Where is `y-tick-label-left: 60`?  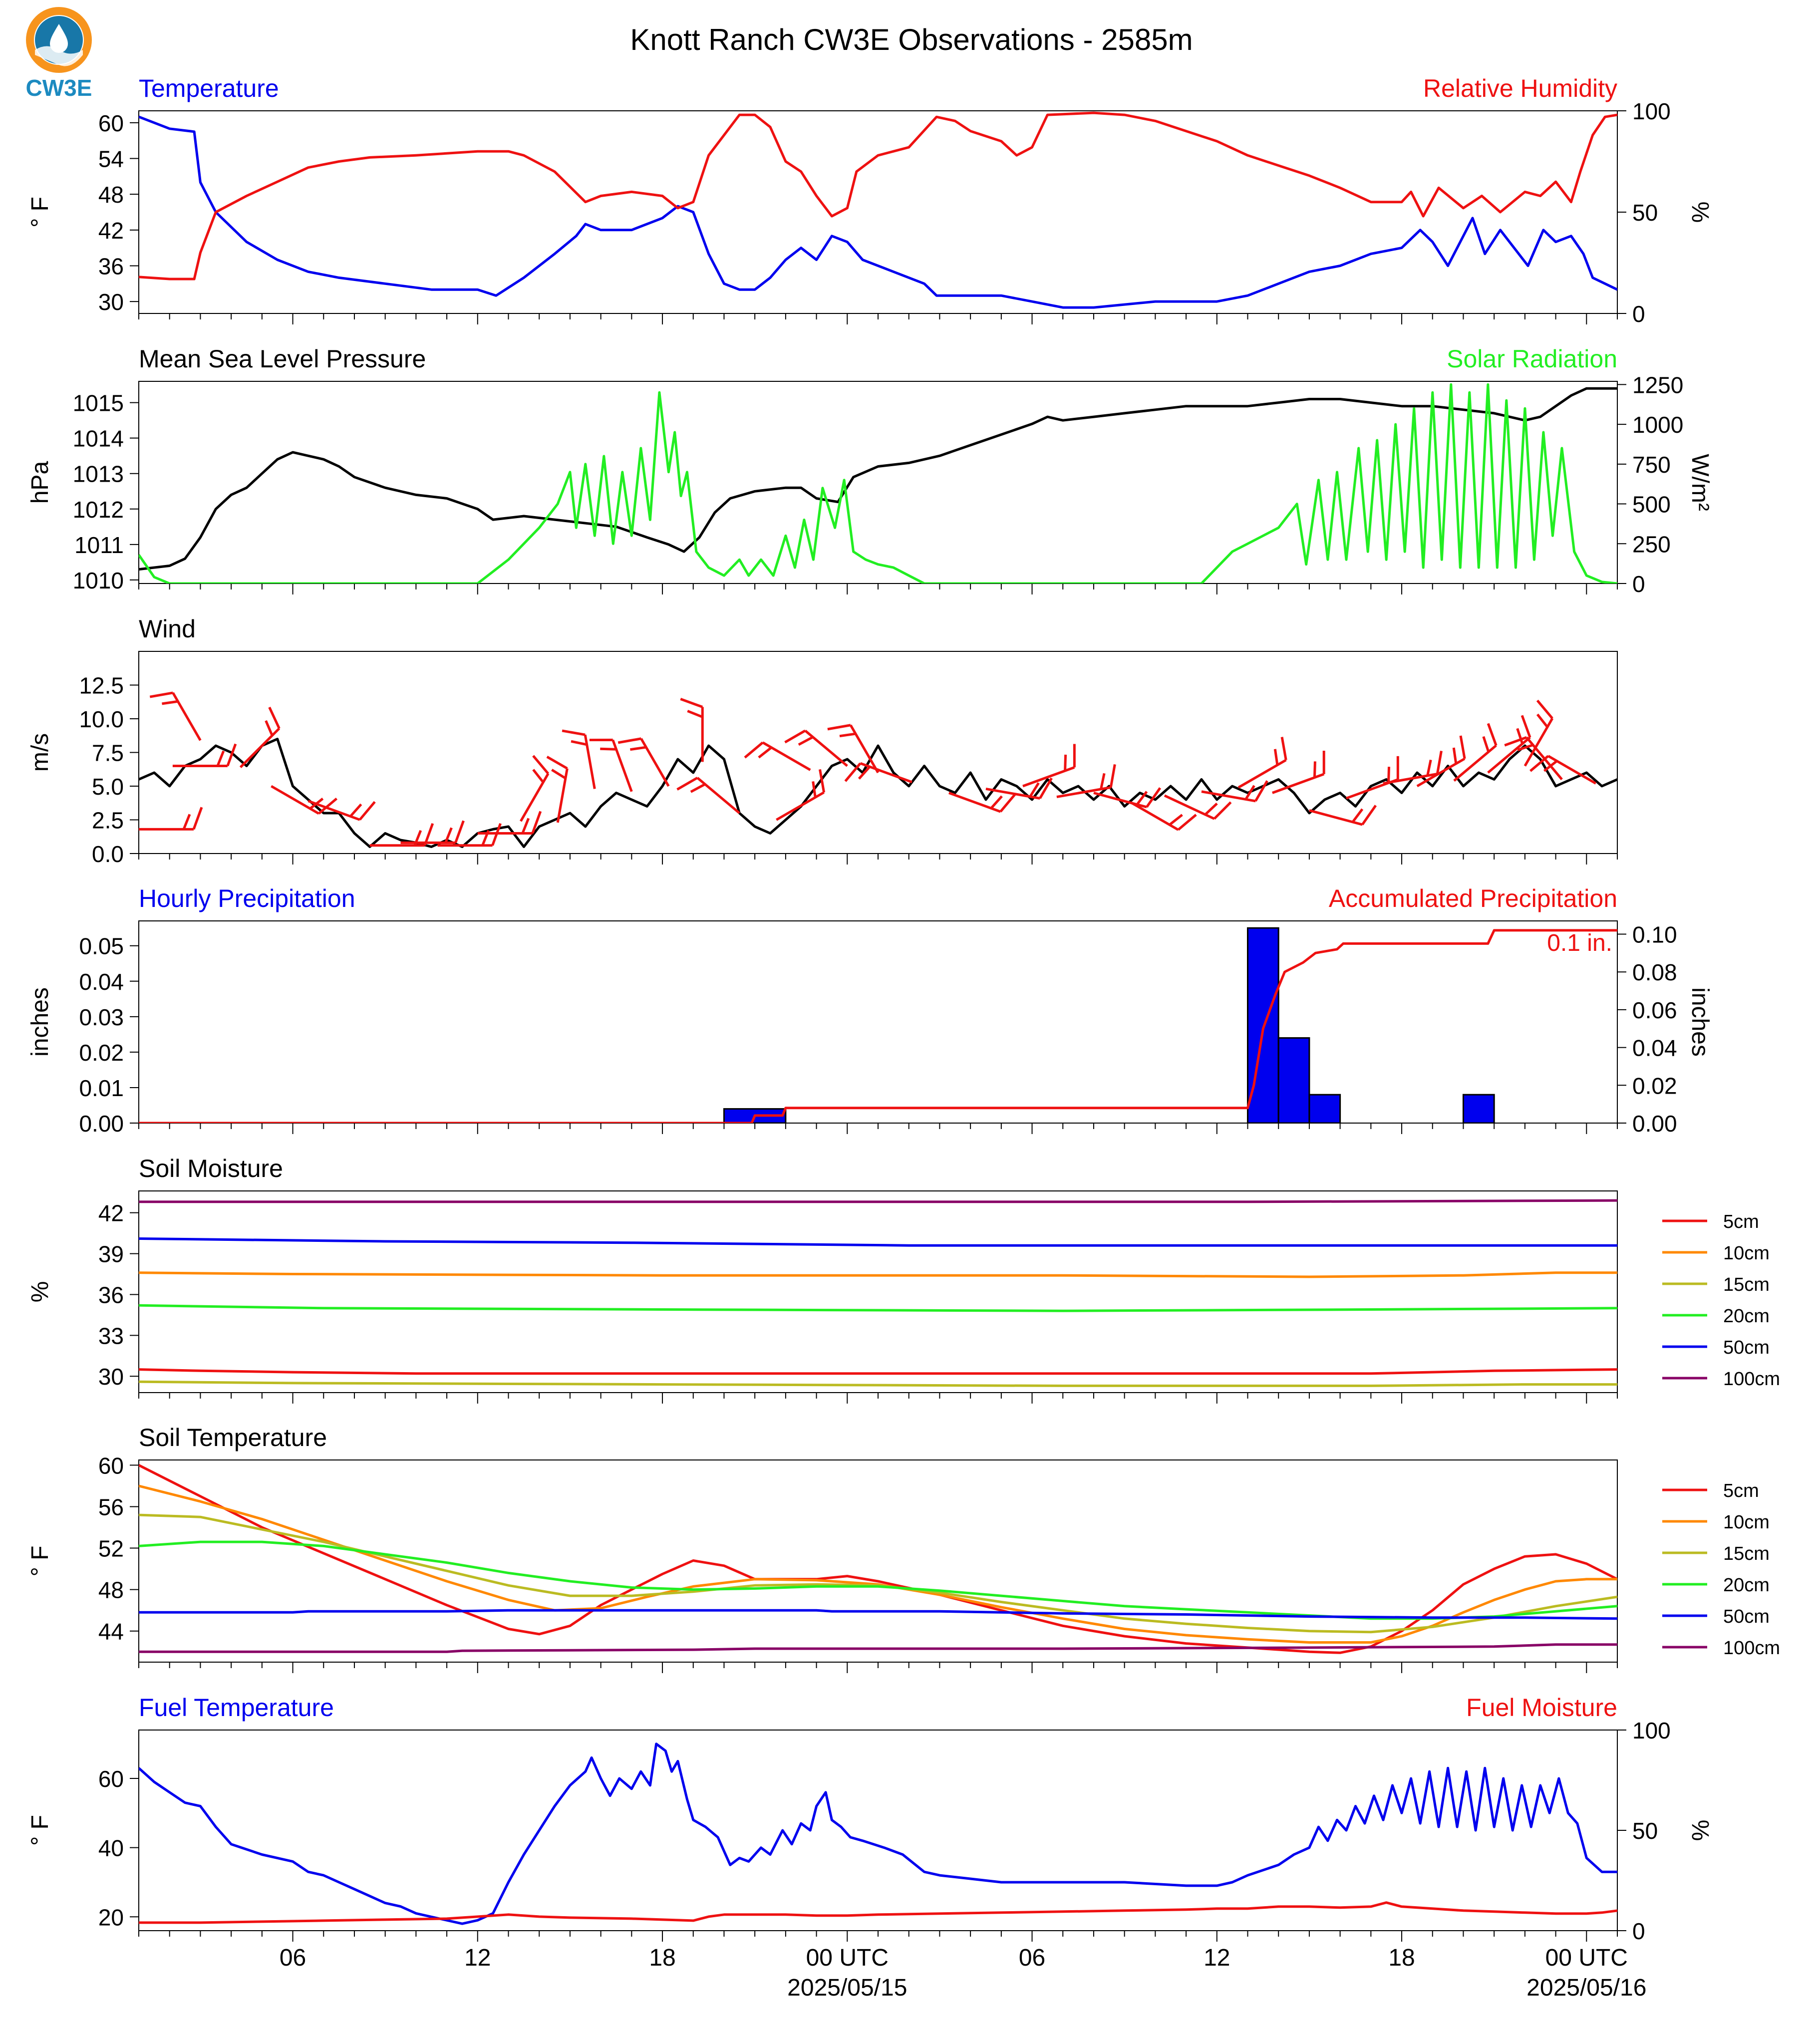 y-tick-label-left: 60 is located at coordinates (111, 1779).